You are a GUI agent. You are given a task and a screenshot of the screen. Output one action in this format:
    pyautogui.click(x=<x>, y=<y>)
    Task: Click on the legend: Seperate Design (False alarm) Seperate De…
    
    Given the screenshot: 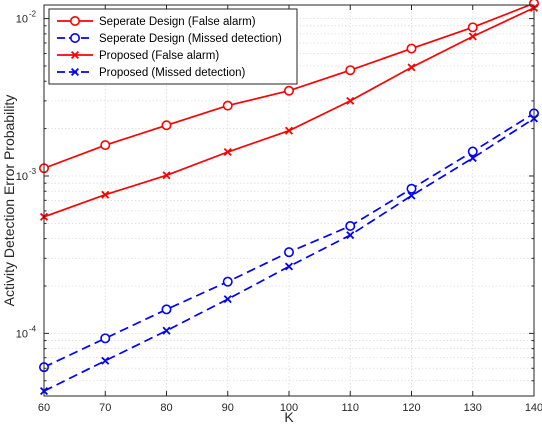 What is the action you would take?
    pyautogui.click(x=173, y=46)
    